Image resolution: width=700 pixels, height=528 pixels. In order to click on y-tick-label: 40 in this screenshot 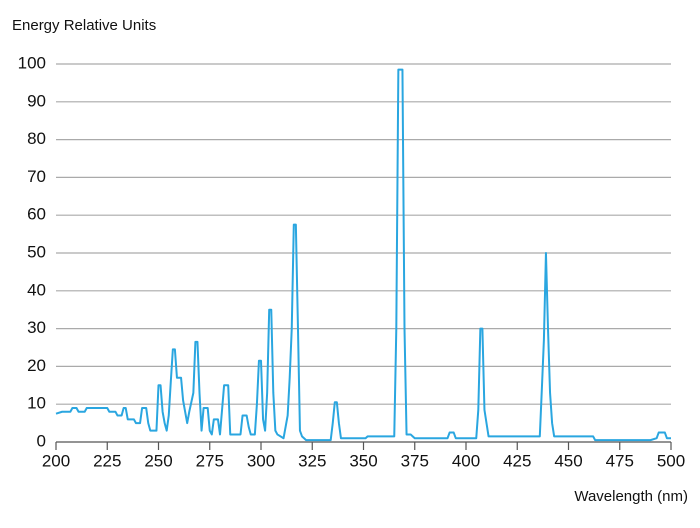, I will do `click(36, 289)`.